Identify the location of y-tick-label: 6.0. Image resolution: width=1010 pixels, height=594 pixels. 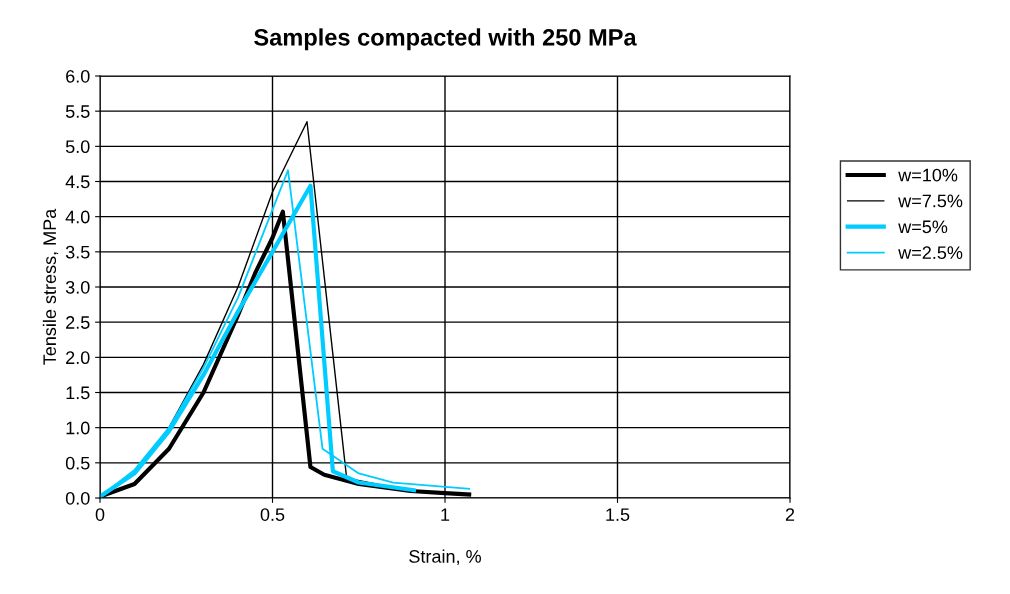
(78, 76).